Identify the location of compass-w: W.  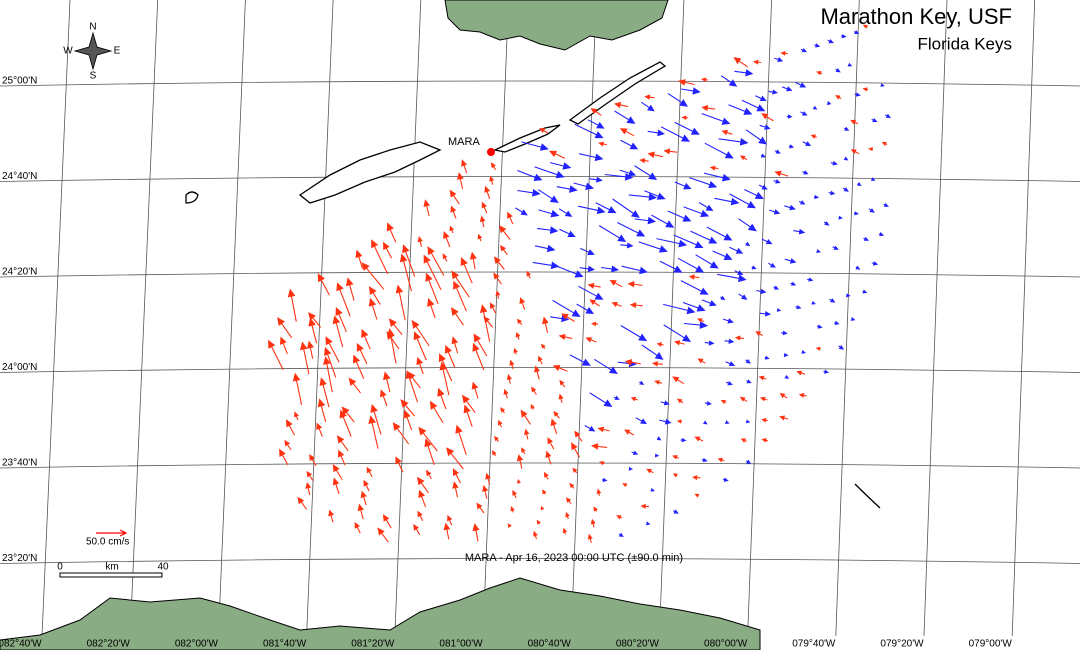
(68, 51).